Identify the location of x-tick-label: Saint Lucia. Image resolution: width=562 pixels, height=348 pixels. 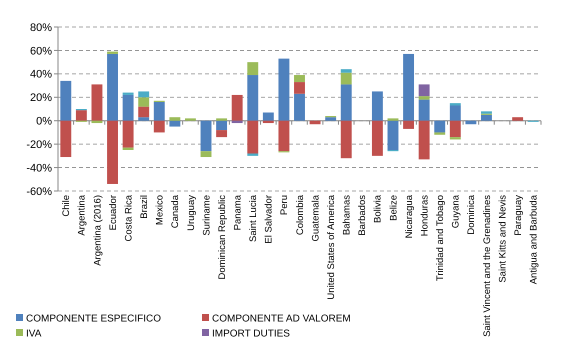
(254, 218).